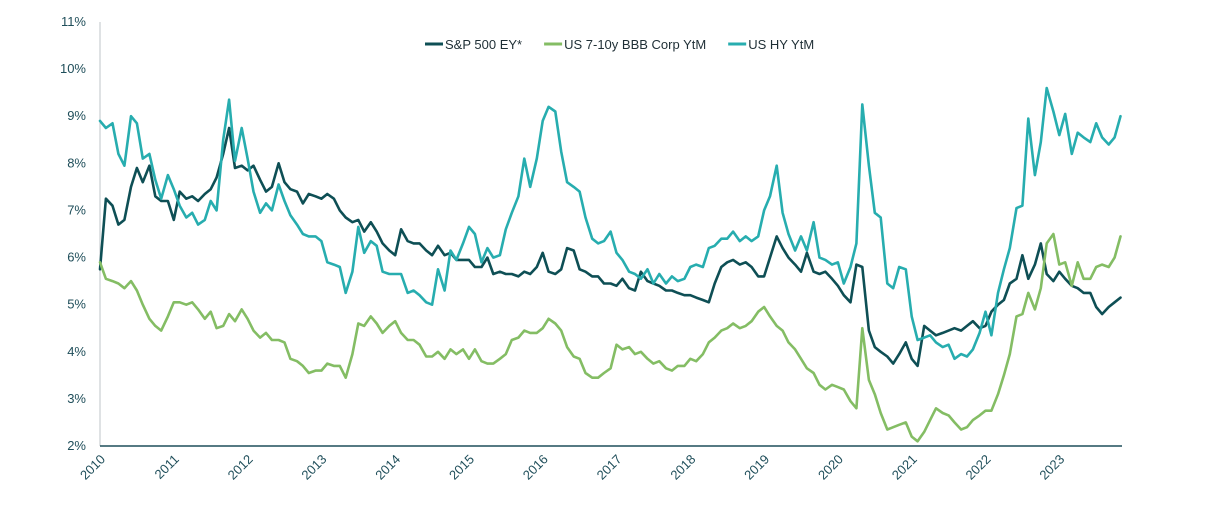  What do you see at coordinates (830, 467) in the screenshot?
I see `x-tick-label: 2020` at bounding box center [830, 467].